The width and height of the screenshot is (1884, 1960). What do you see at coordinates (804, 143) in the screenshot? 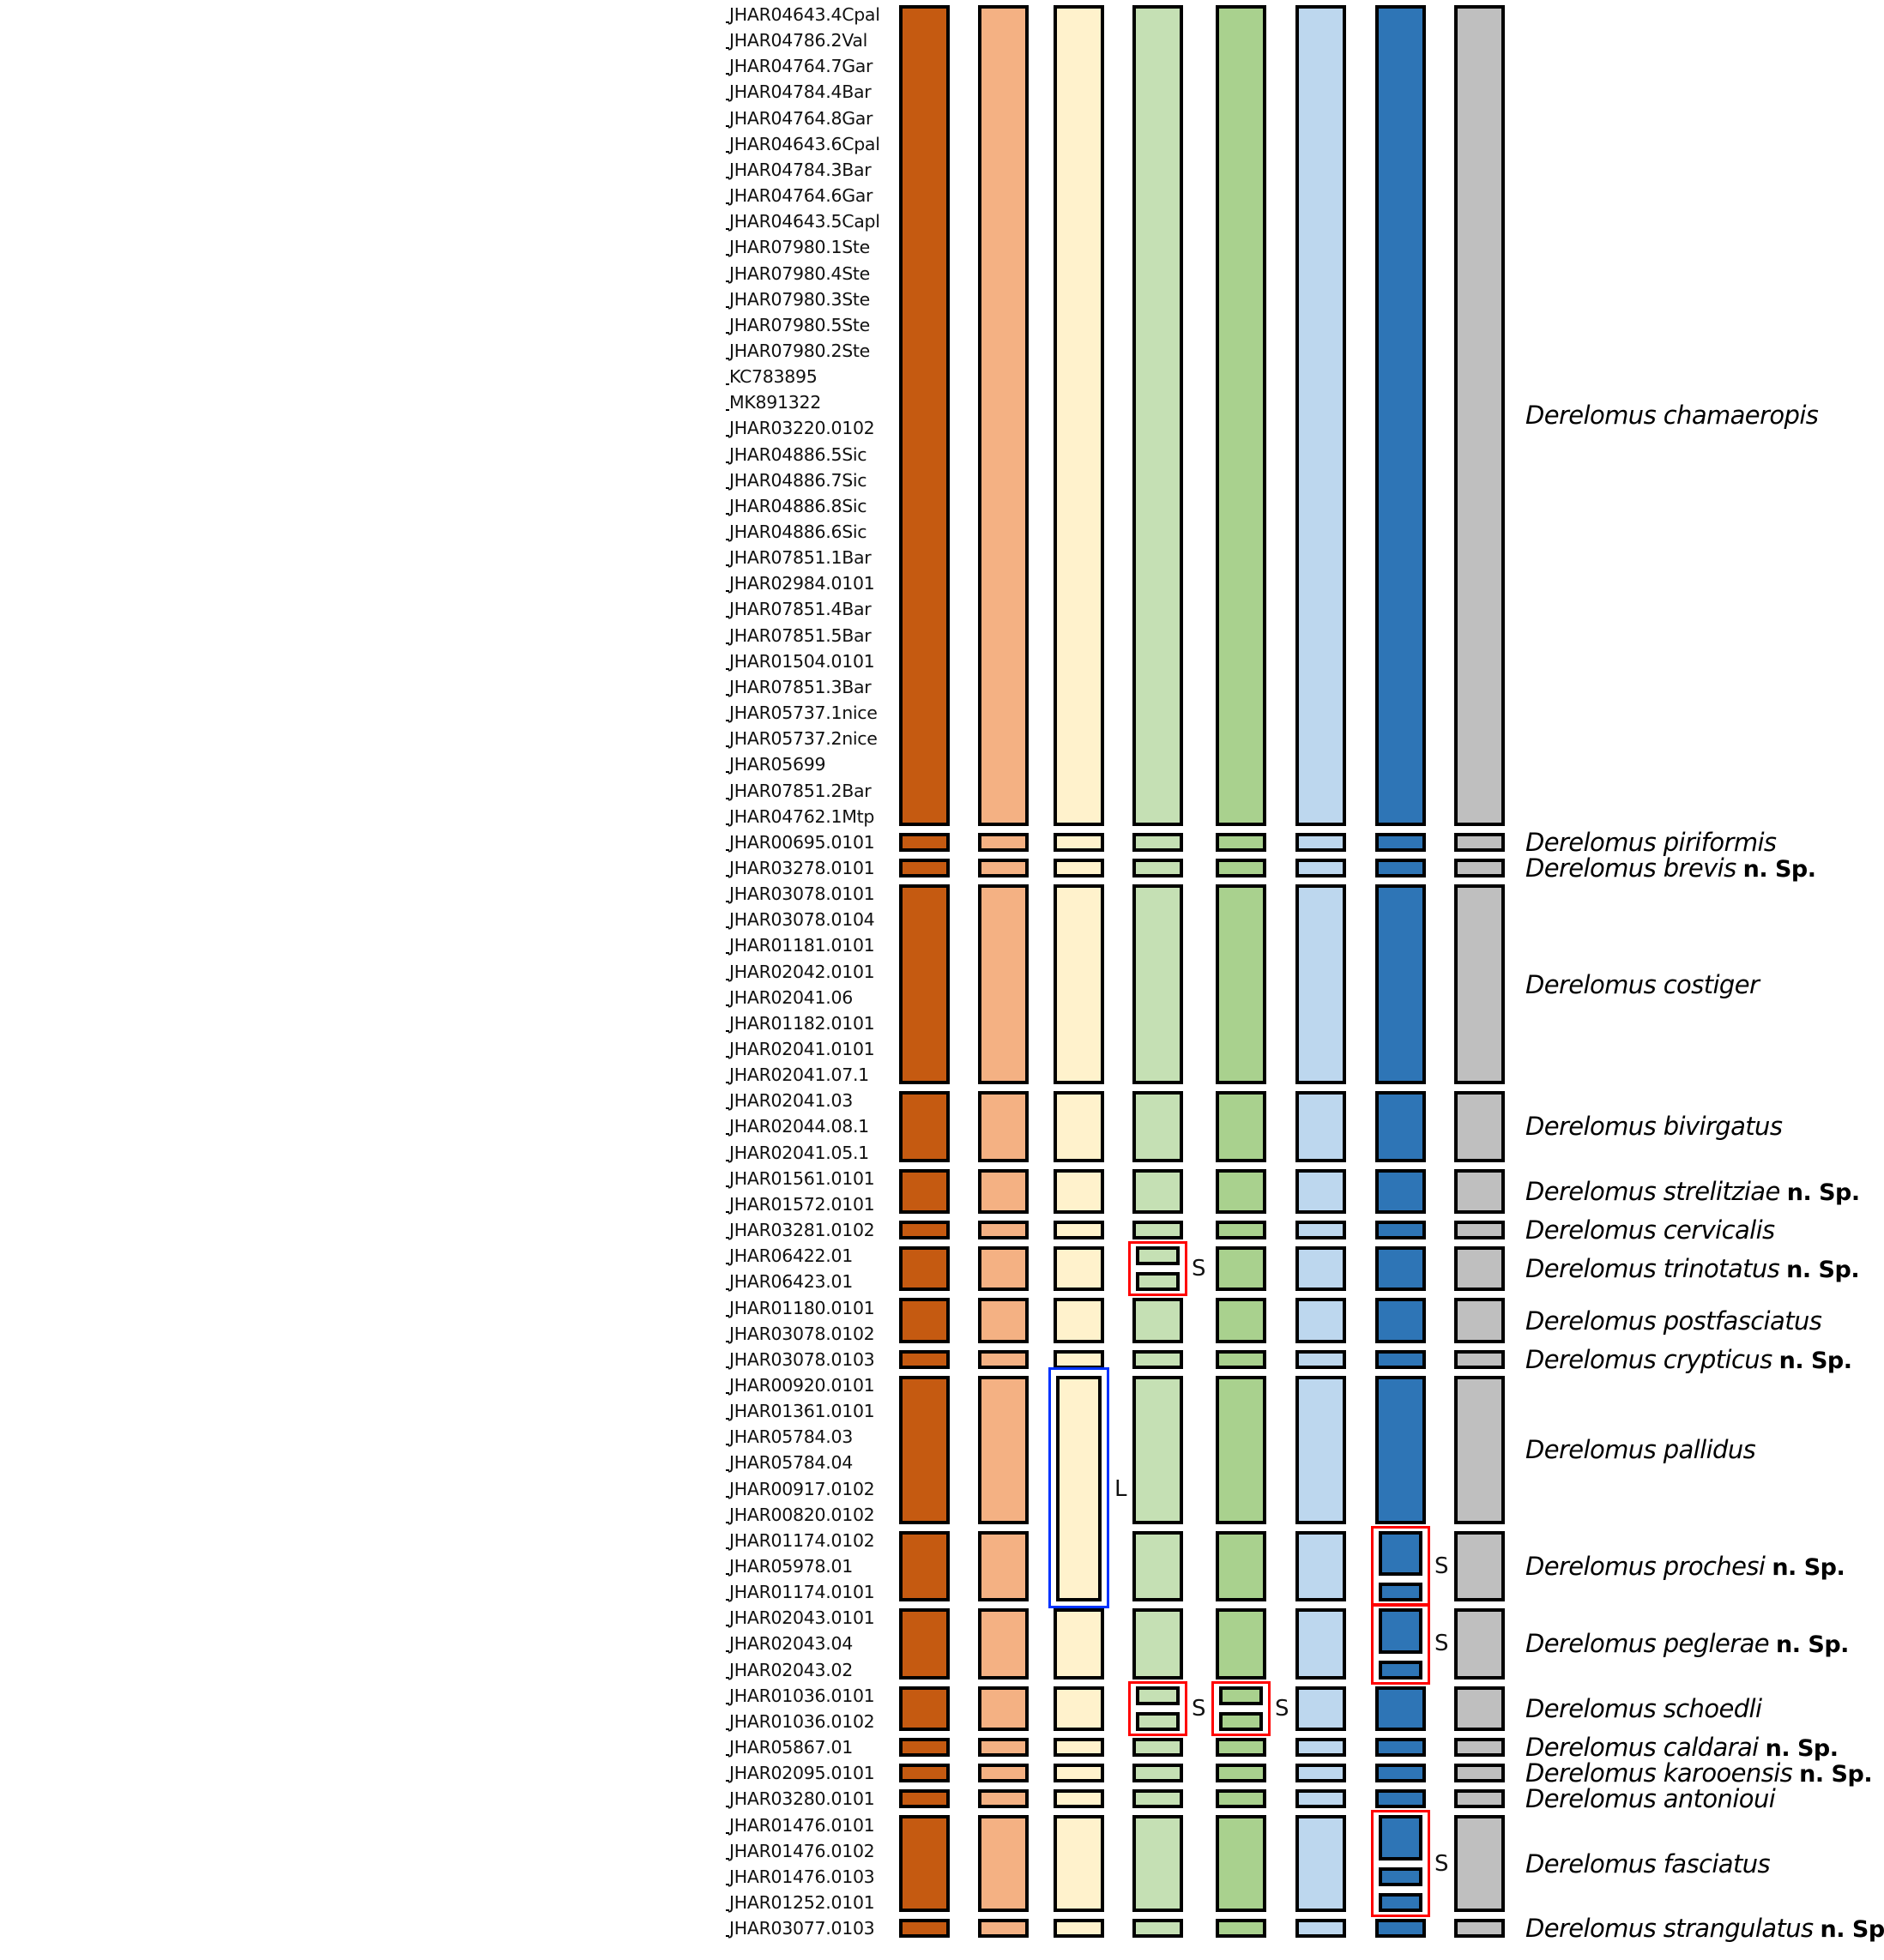
I see `specimen-label: JHAR04643.6Cpal` at bounding box center [804, 143].